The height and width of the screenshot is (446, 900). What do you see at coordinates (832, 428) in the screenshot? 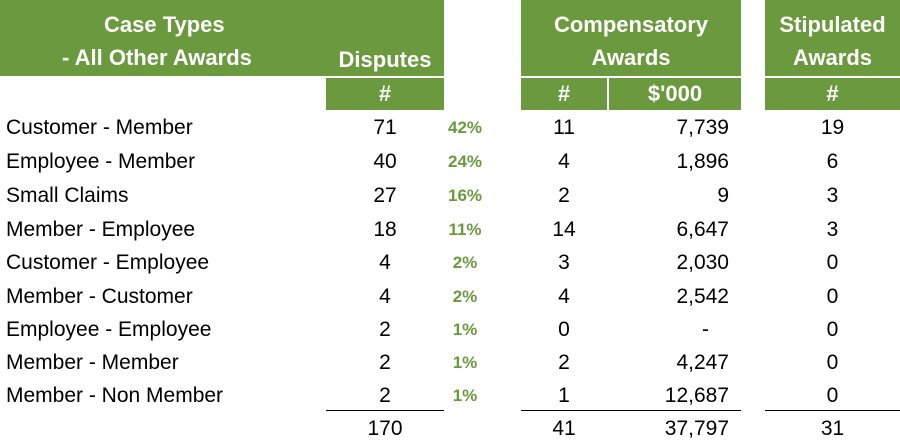
I see `total-stip-count: 31` at bounding box center [832, 428].